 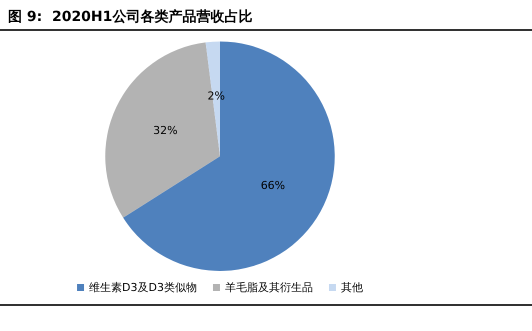 What do you see at coordinates (165, 130) in the screenshot?
I see `data-label: 32%` at bounding box center [165, 130].